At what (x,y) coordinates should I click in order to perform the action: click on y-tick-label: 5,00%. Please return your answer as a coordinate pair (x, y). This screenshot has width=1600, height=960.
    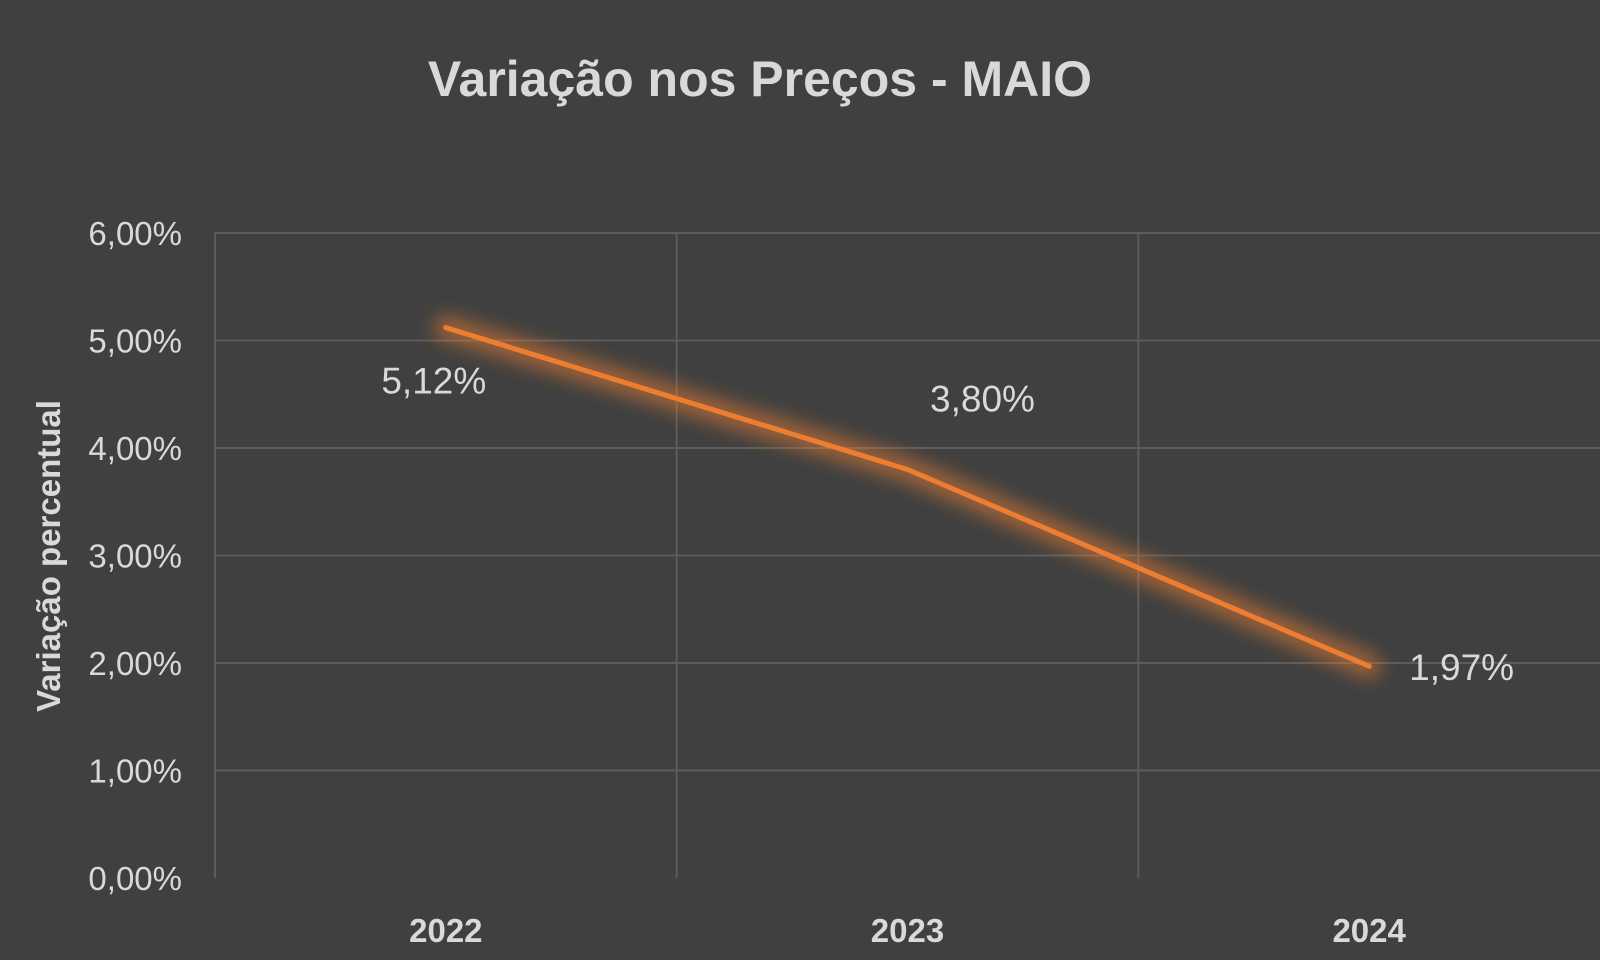
    Looking at the image, I should click on (135, 341).